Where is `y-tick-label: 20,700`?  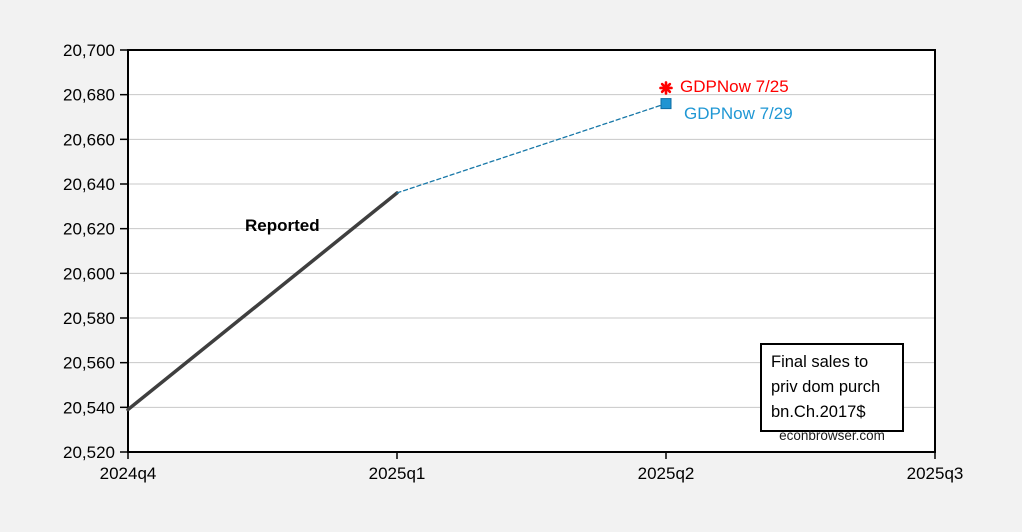 y-tick-label: 20,700 is located at coordinates (89, 50).